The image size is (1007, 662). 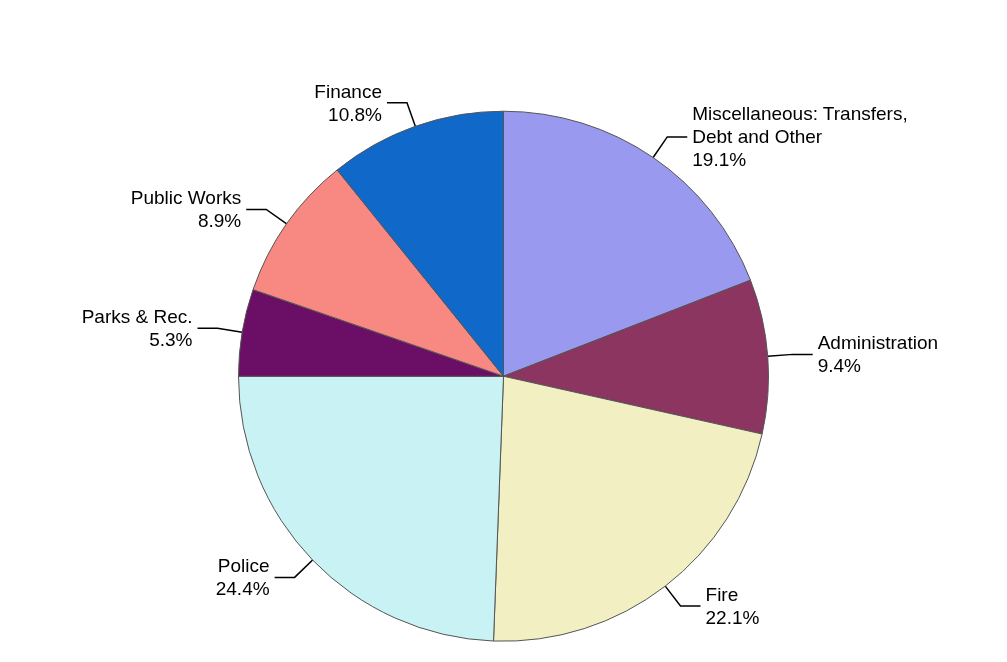 I want to click on data-label: 8.9%, so click(x=219, y=221).